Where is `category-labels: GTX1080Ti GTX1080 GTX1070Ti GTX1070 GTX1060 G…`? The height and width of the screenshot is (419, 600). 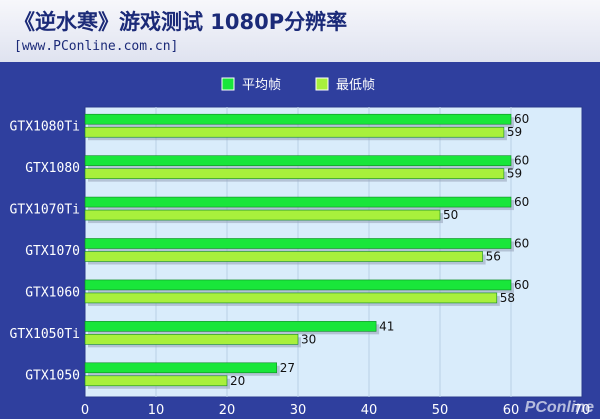
category-labels: GTX1080Ti GTX1080 GTX1070Ti GTX1070 GTX1060 G… is located at coordinates (45, 252).